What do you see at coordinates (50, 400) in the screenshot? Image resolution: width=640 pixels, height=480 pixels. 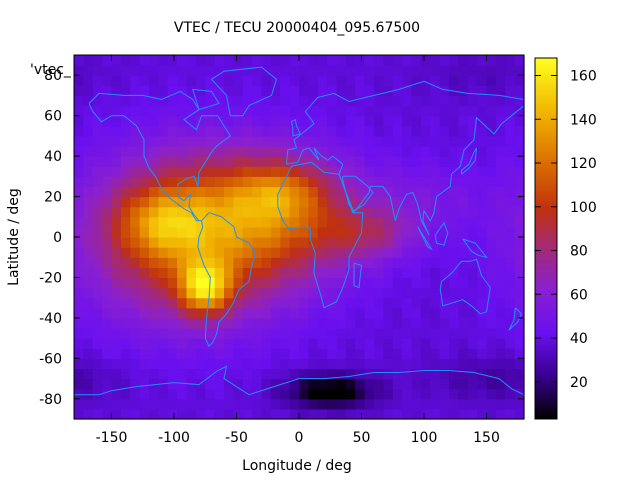 I see `y-tick-label: -80` at bounding box center [50, 400].